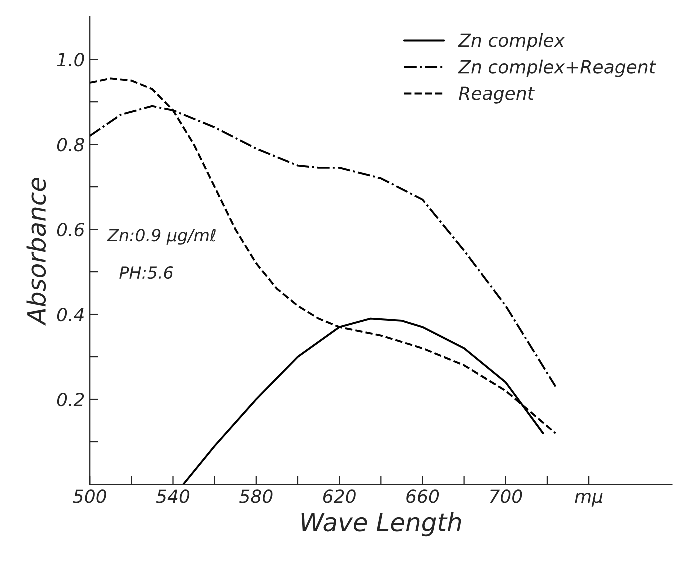  I want to click on legend-label: Zn complex, so click(512, 42).